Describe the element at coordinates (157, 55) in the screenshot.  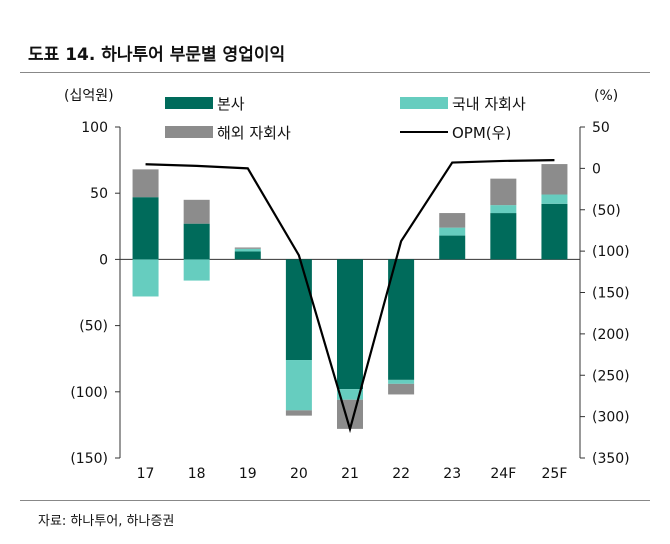
I see `chart-title: 도표 14. 하나투어 부문별 영업이익` at that location.